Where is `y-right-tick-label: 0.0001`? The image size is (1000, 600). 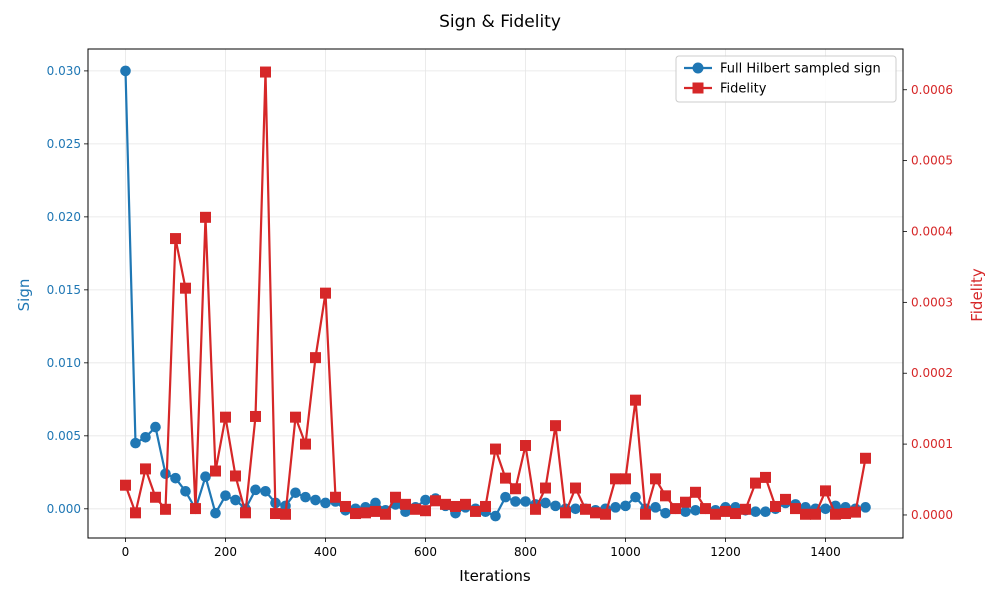
y-right-tick-label: 0.0001 is located at coordinates (932, 444).